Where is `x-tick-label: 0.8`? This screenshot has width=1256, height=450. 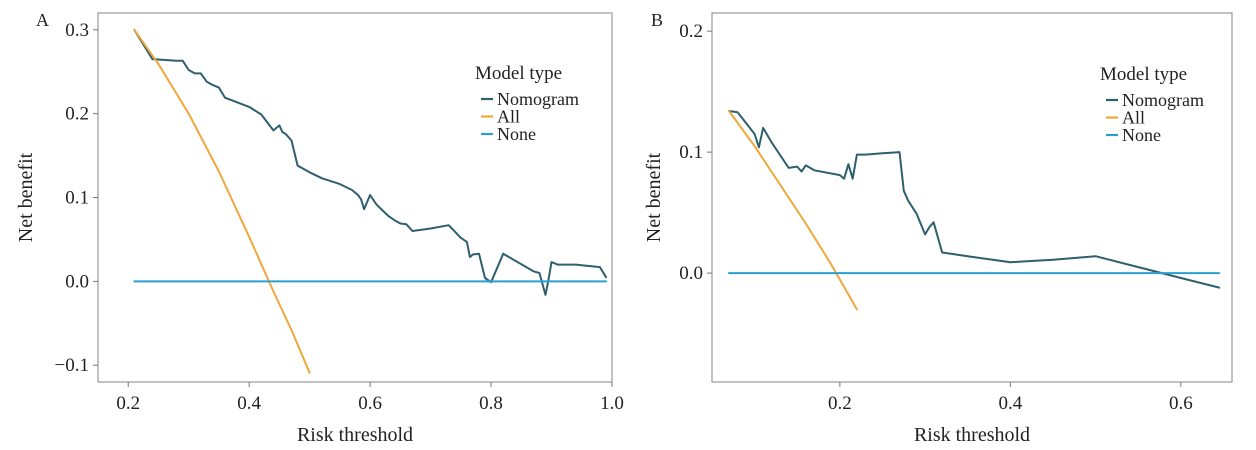
x-tick-label: 0.8 is located at coordinates (491, 403).